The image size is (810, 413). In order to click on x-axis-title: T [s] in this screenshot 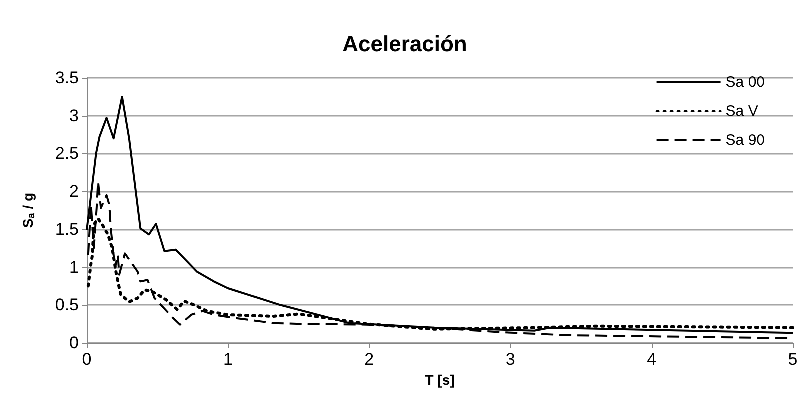, I will do `click(440, 380)`.